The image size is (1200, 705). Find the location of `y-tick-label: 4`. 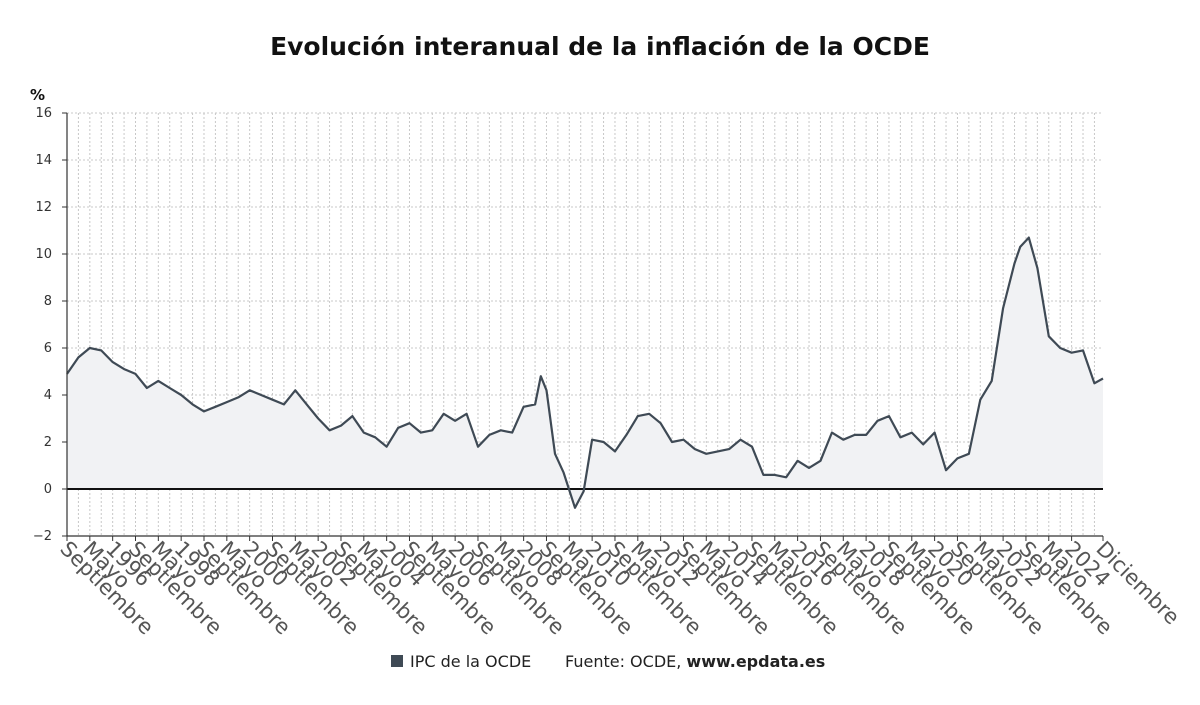

y-tick-label: 4 is located at coordinates (48, 395).